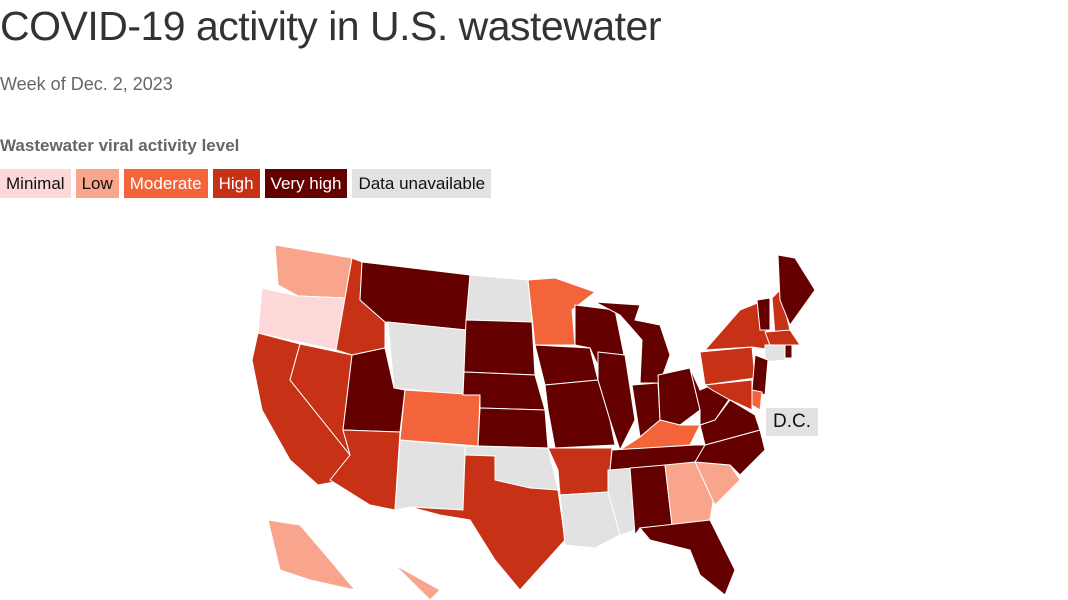 This screenshot has width=1068, height=600. Describe the element at coordinates (566, 365) in the screenshot. I see `state-ia` at that location.